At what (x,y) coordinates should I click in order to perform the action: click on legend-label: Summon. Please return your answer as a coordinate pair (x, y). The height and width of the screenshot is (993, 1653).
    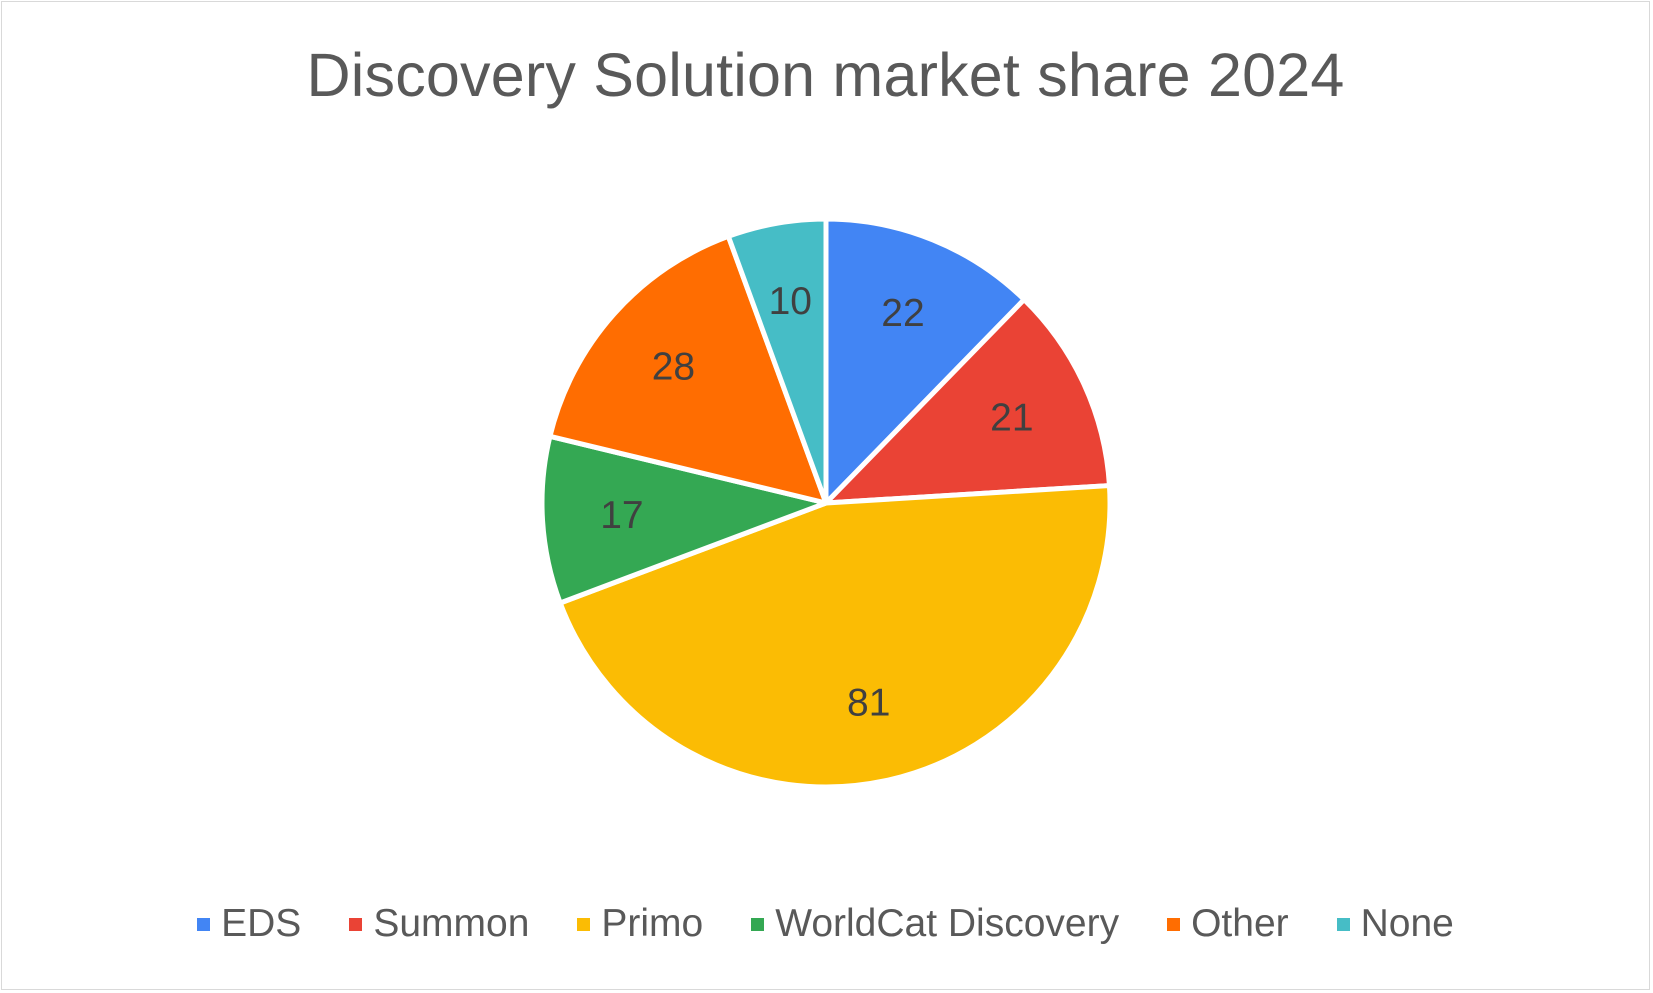
    Looking at the image, I should click on (451, 924).